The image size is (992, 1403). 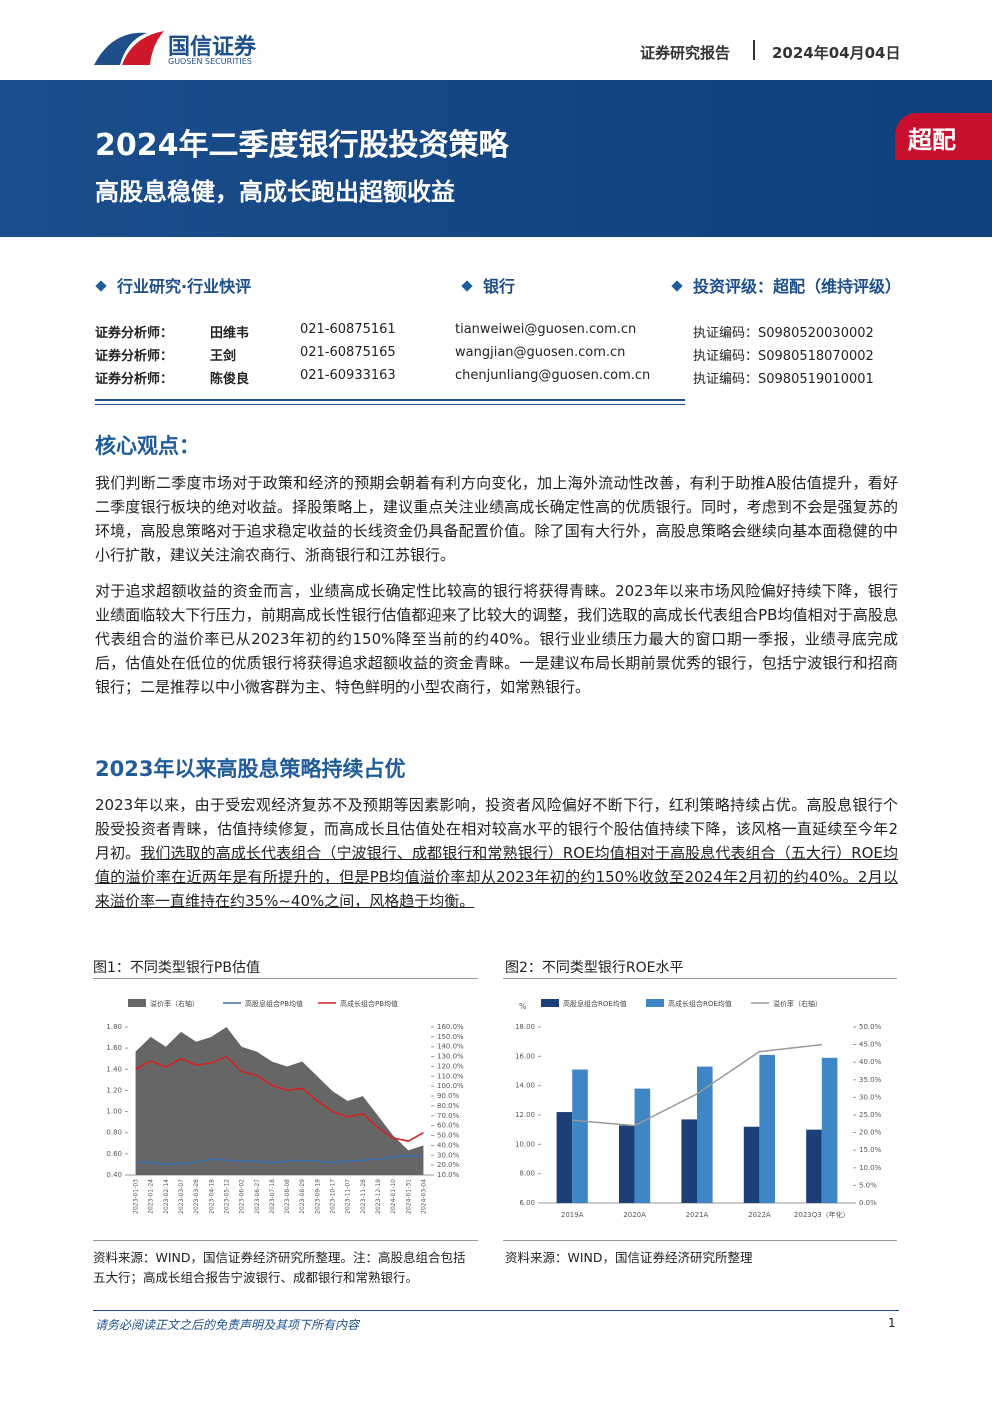 I want to click on y2-tick-label: 80.0%, so click(x=448, y=1106).